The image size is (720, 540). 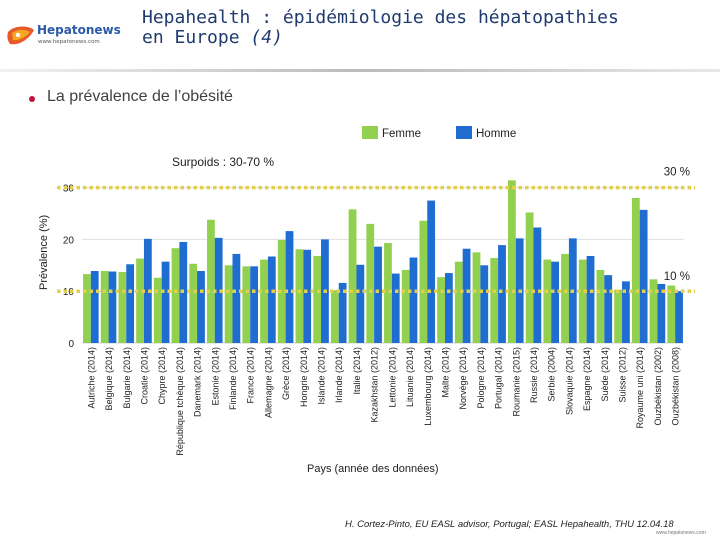 I want to click on x-axis-title: Pays (année des données), so click(x=372, y=469).